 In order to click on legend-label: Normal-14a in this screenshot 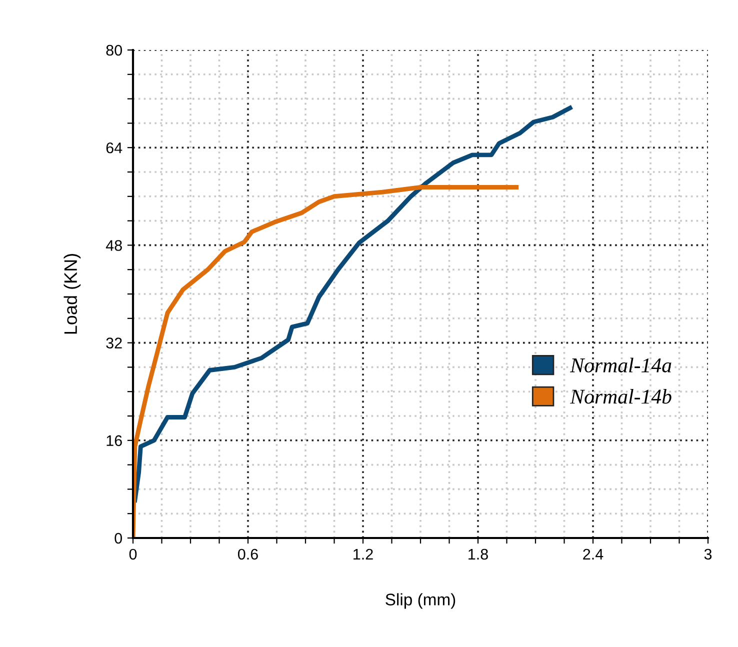, I will do `click(621, 365)`.